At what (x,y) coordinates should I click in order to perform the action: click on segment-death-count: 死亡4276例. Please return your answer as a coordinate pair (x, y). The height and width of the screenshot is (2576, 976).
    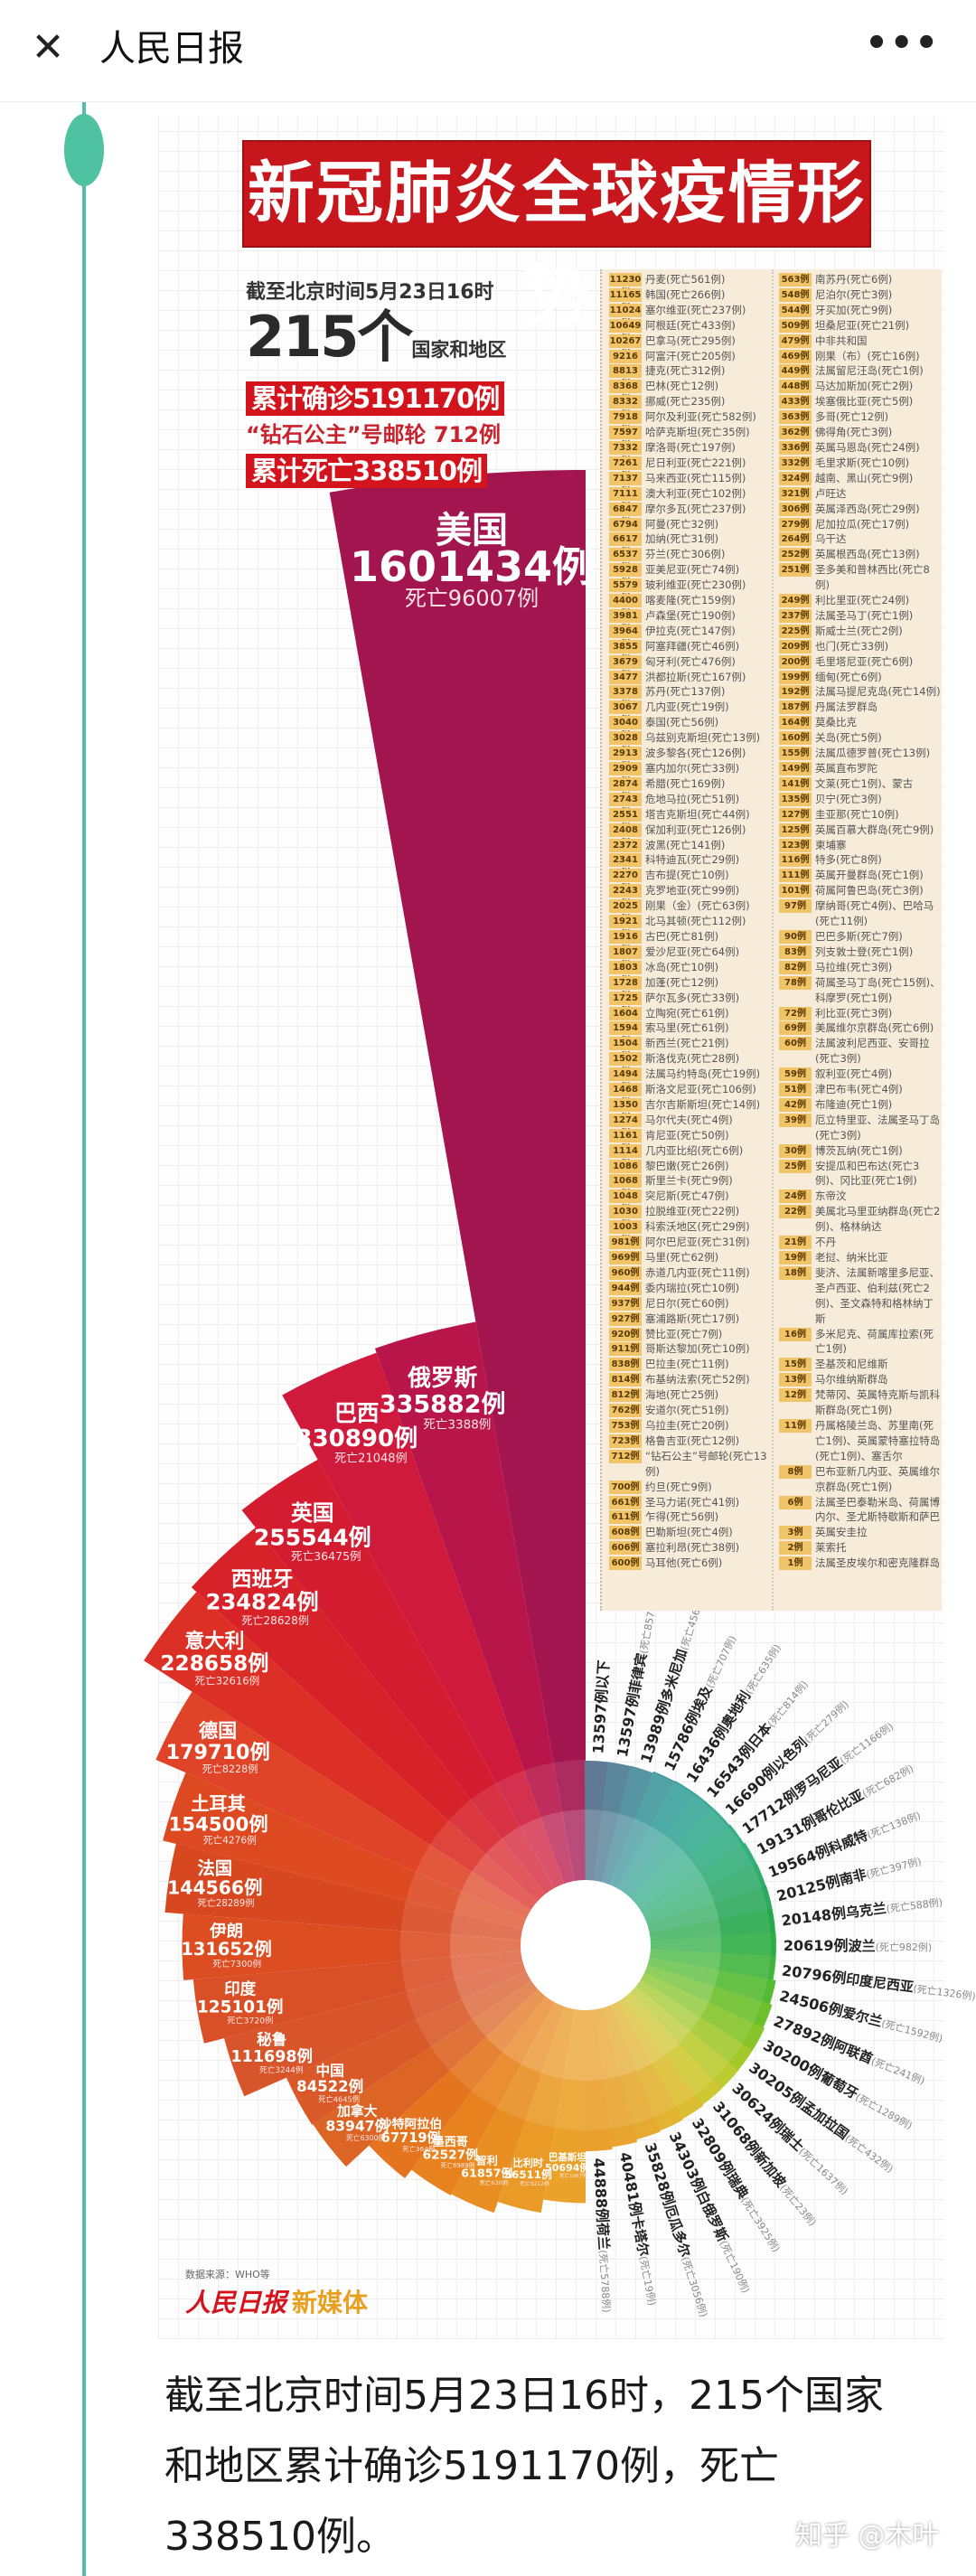
    Looking at the image, I should click on (230, 1841).